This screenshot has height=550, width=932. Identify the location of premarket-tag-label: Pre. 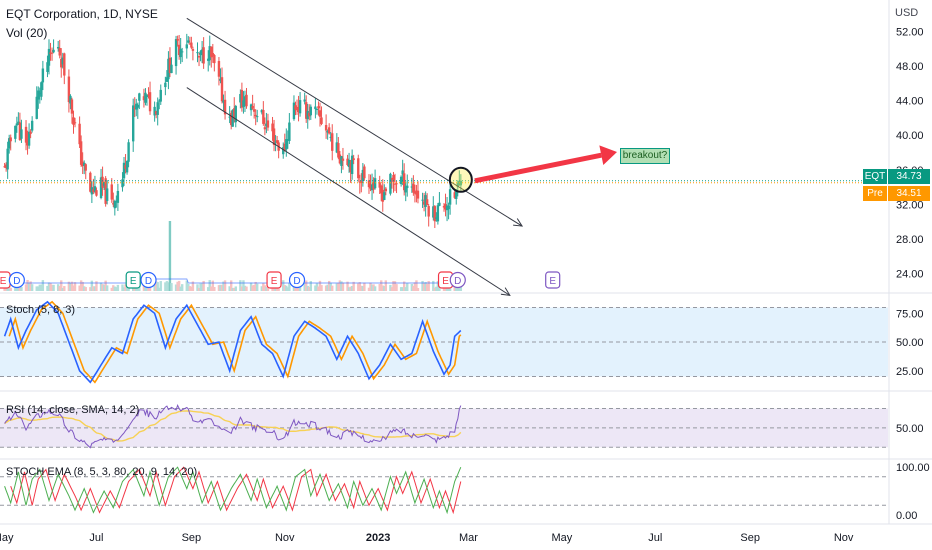
(875, 193).